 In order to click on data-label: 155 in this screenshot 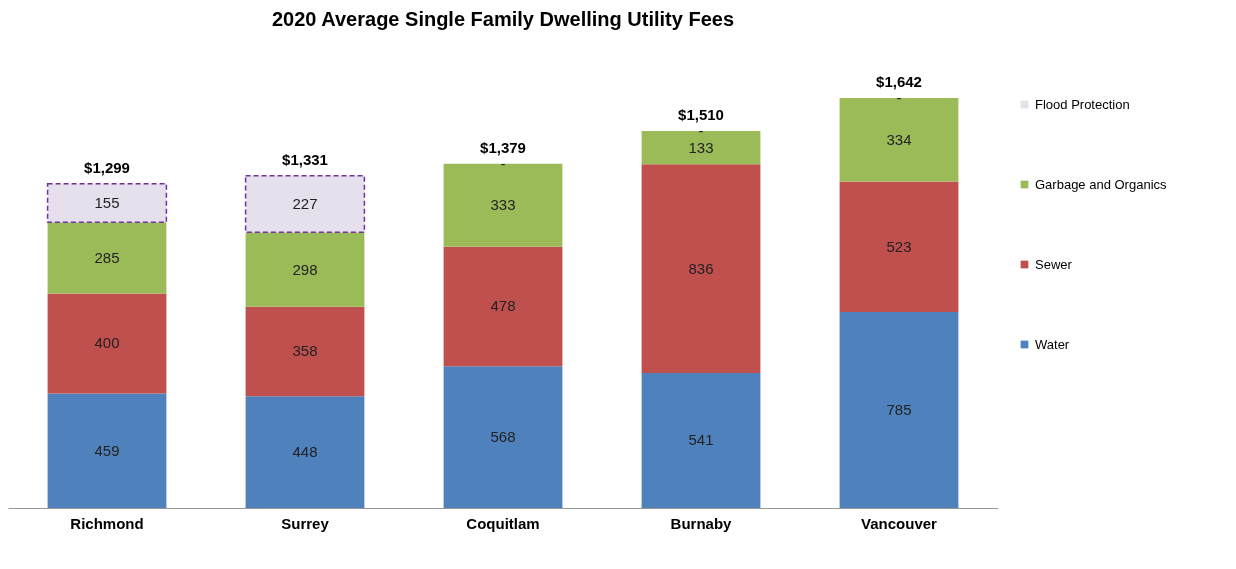, I will do `click(107, 202)`.